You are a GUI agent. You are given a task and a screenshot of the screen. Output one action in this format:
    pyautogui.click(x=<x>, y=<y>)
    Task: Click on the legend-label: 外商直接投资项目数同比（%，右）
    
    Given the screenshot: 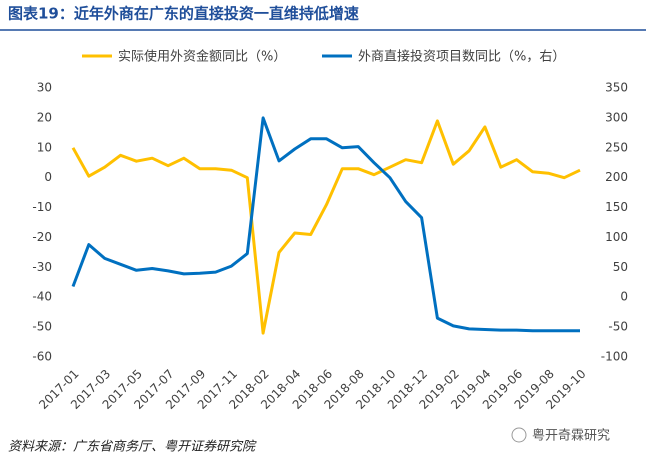 What is the action you would take?
    pyautogui.click(x=461, y=57)
    